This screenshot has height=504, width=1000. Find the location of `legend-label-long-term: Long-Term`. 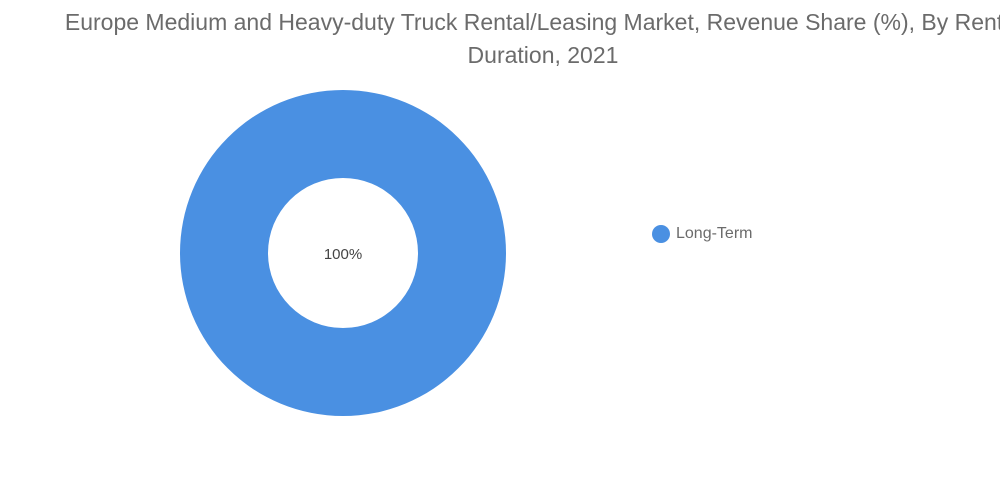

legend-label-long-term: Long-Term is located at coordinates (714, 233).